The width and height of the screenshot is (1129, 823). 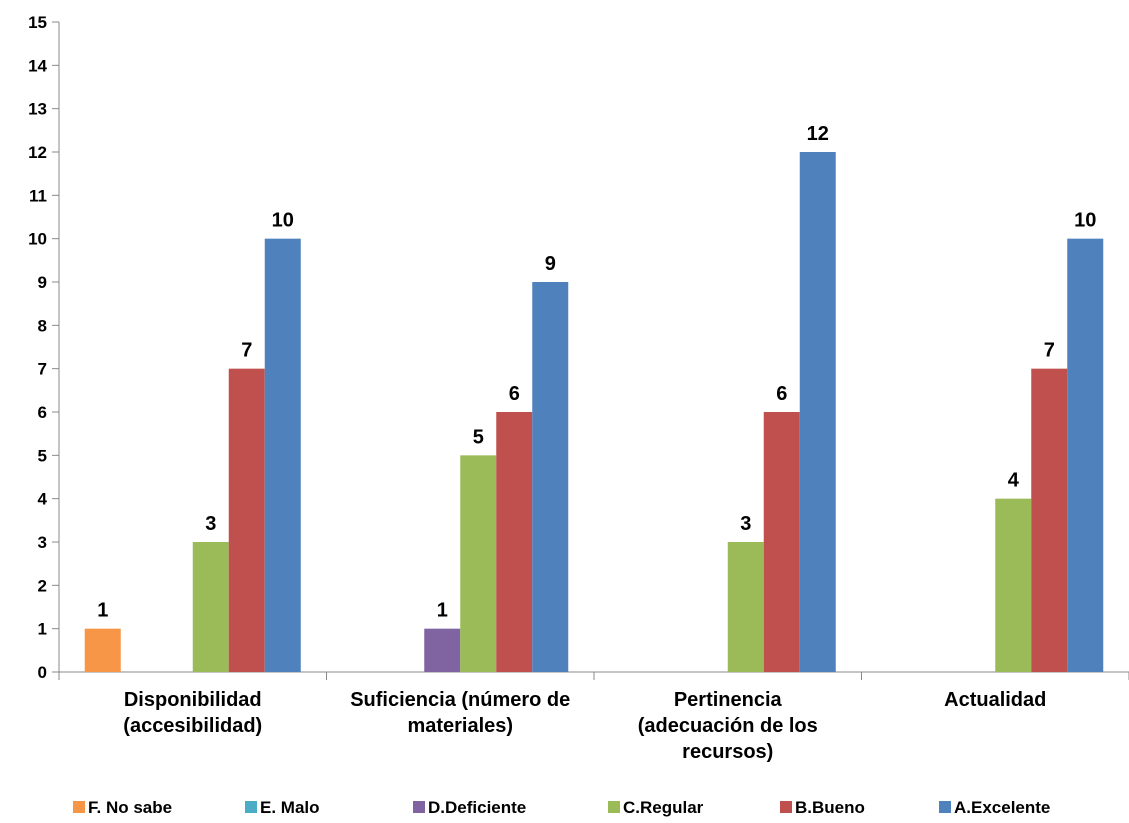 I want to click on y-tick-label: 3, so click(x=42, y=542).